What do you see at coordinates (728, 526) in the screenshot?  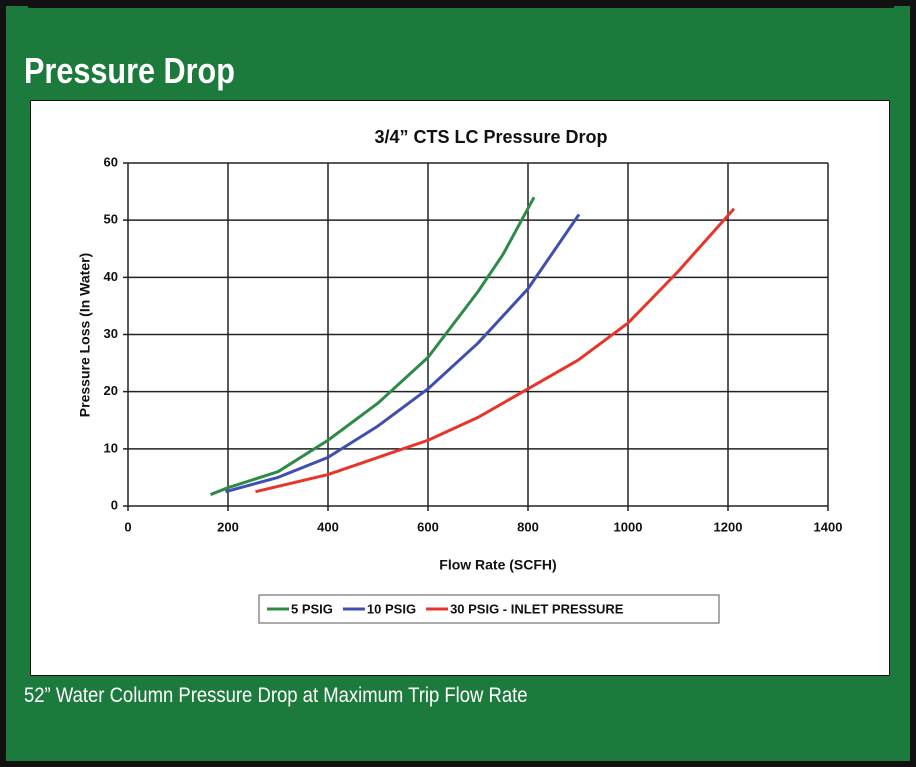 I see `x-tick-label: 1200` at bounding box center [728, 526].